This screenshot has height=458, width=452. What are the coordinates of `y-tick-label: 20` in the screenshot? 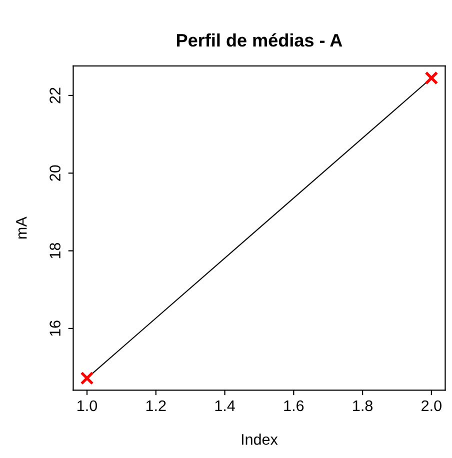 It's located at (55, 173).